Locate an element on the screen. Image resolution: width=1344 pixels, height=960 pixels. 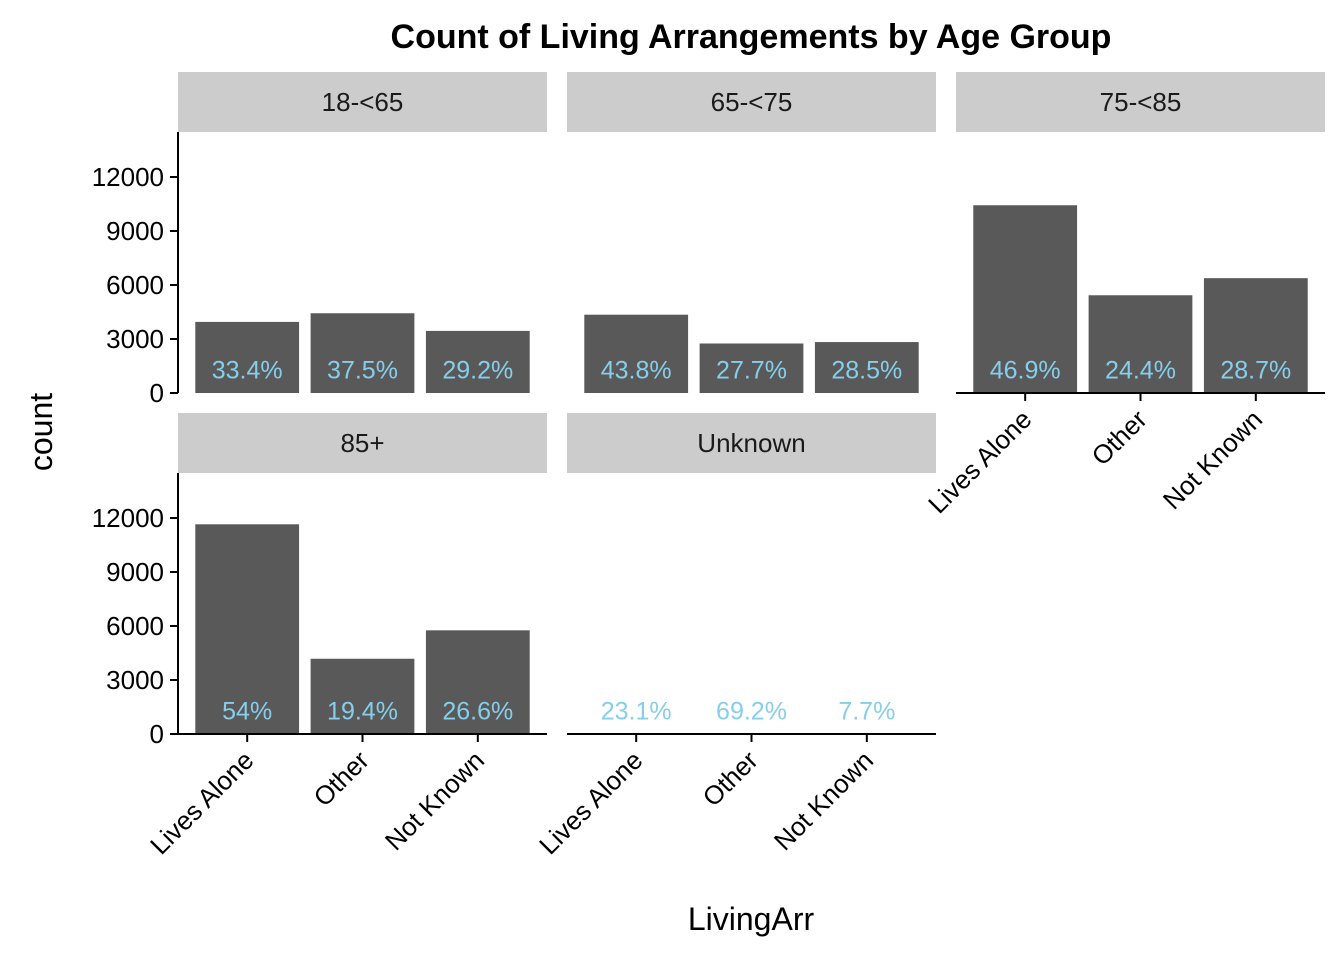
facet-strip-label: 85+ is located at coordinates (362, 443).